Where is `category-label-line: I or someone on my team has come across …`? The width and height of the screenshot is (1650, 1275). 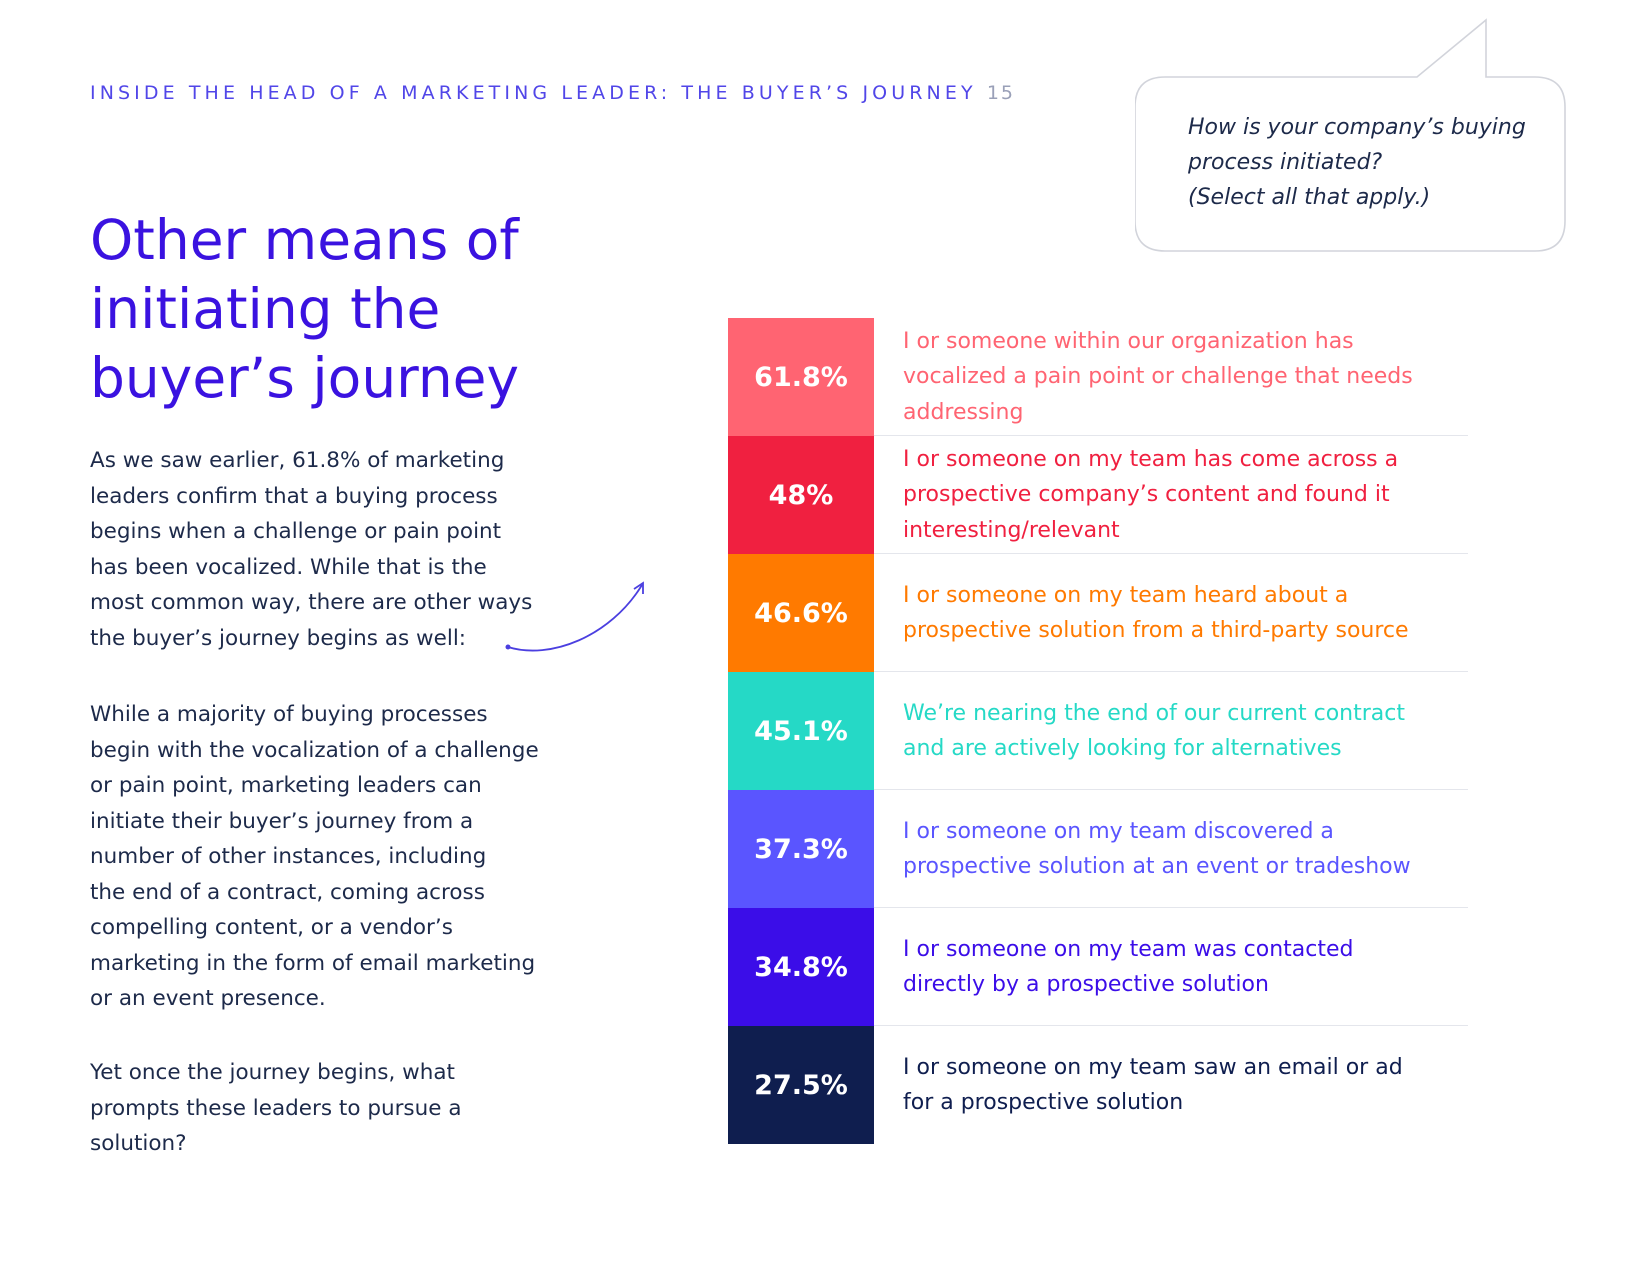
category-label-line: I or someone on my team has come across … is located at coordinates (1151, 459).